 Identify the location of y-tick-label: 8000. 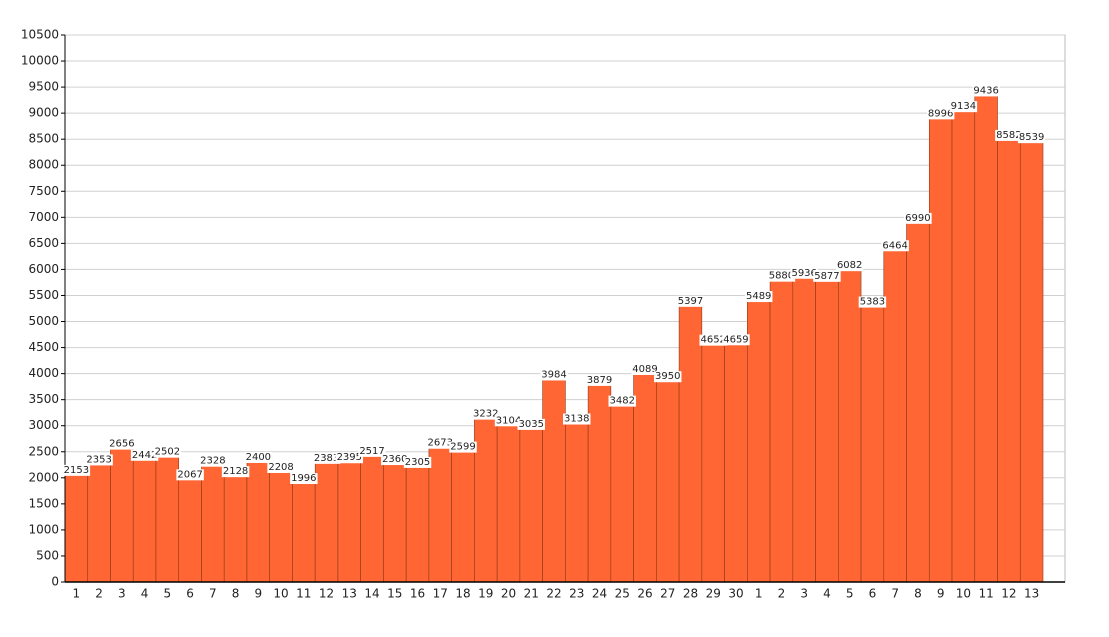
(43, 165).